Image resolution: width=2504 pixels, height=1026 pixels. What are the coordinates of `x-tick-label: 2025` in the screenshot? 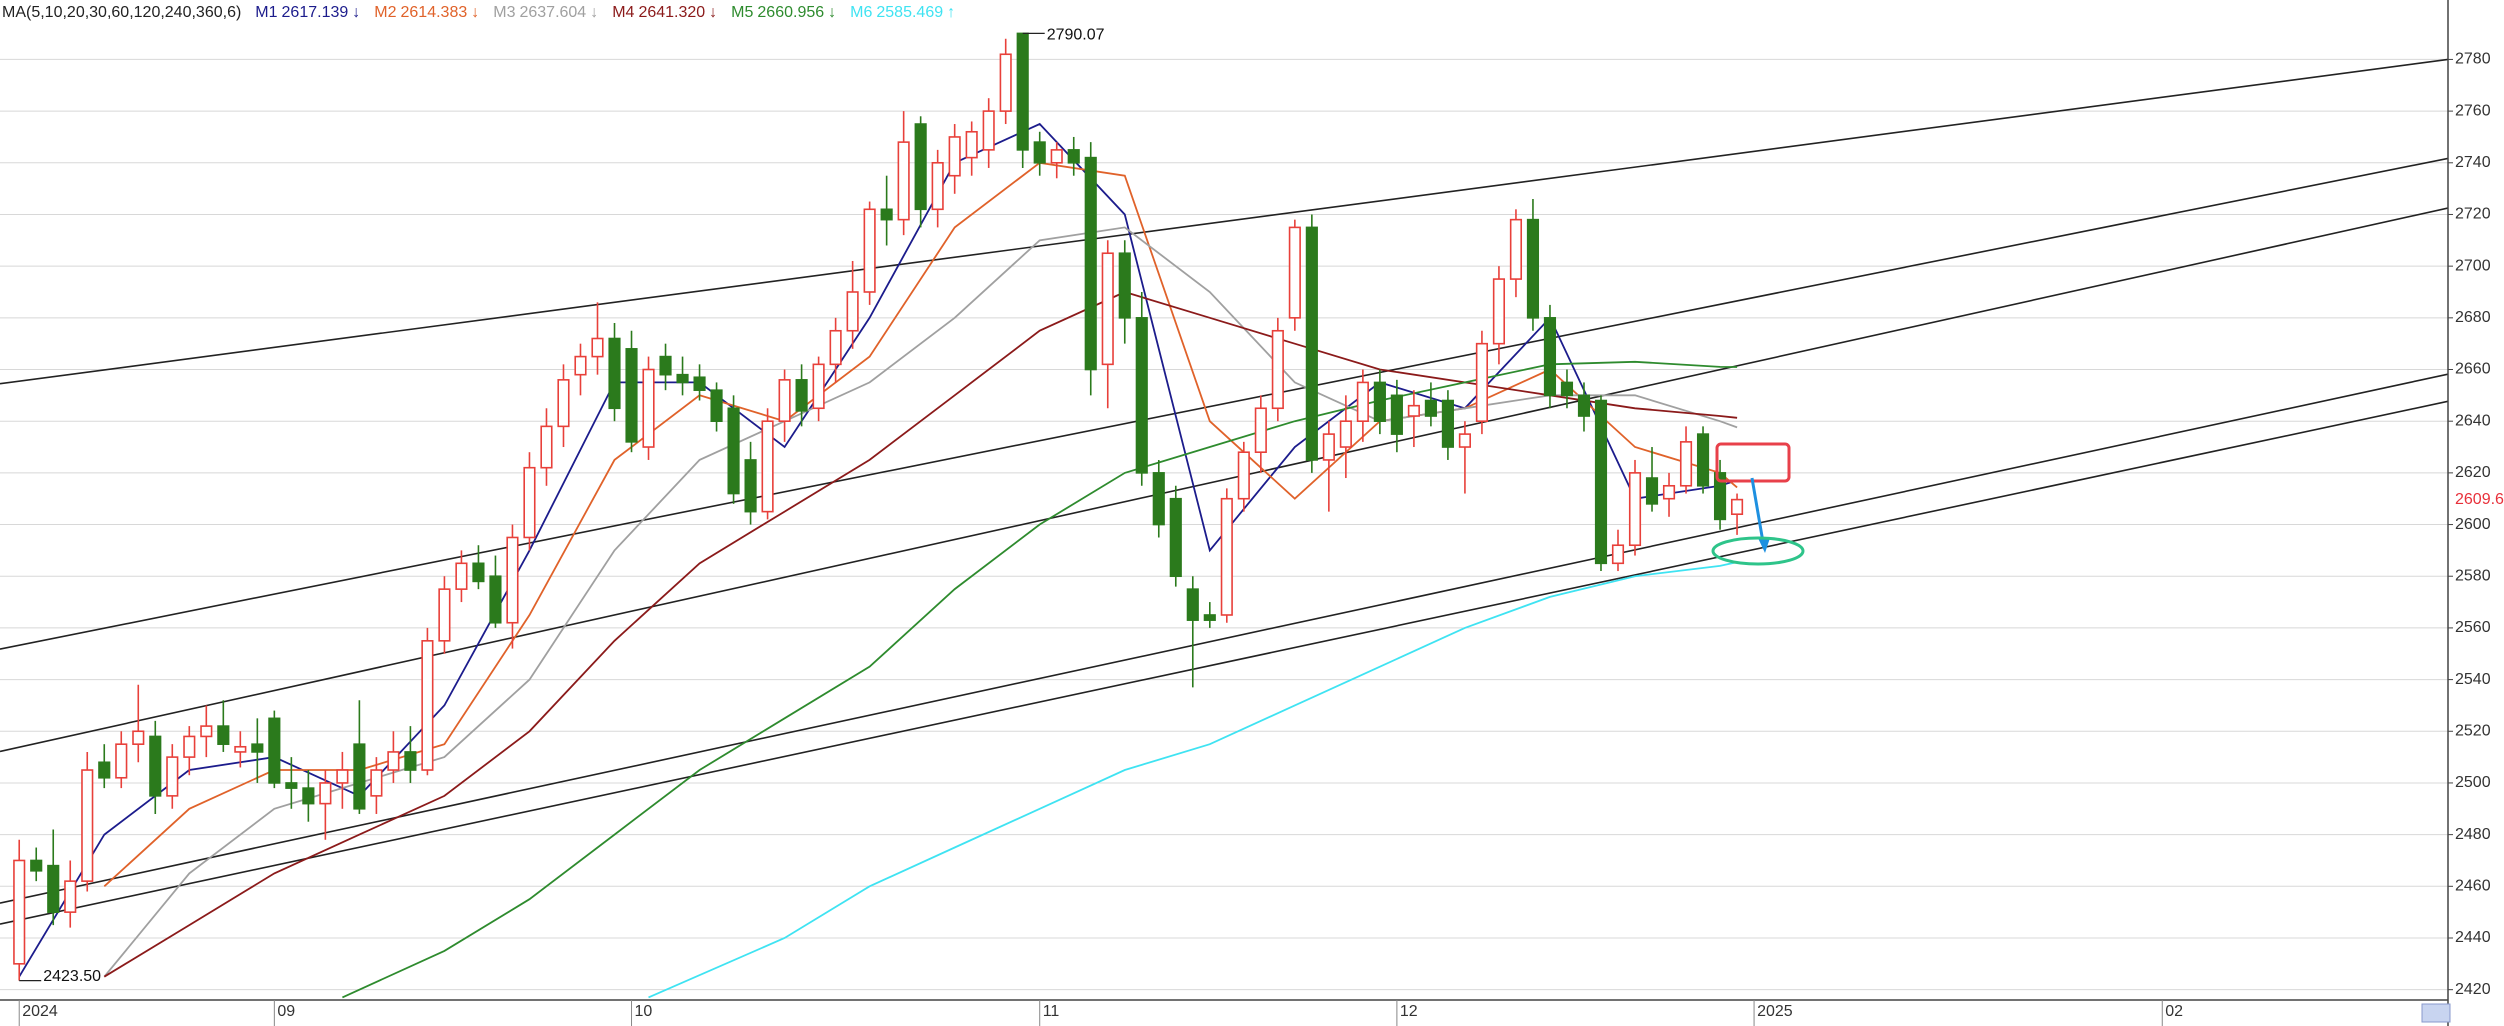 It's located at (1775, 1011).